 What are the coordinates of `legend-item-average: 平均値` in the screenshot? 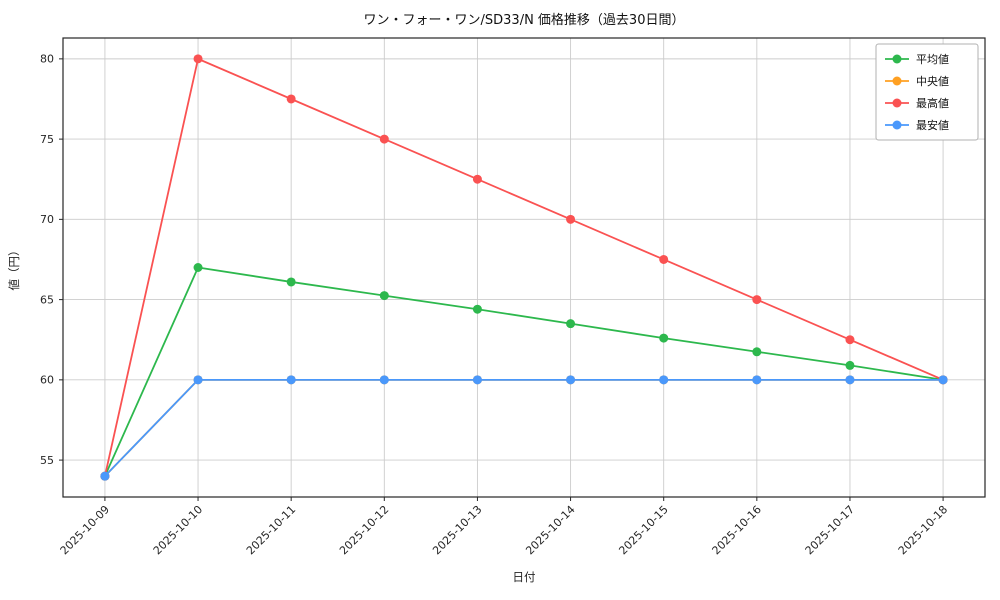 It's located at (917, 59).